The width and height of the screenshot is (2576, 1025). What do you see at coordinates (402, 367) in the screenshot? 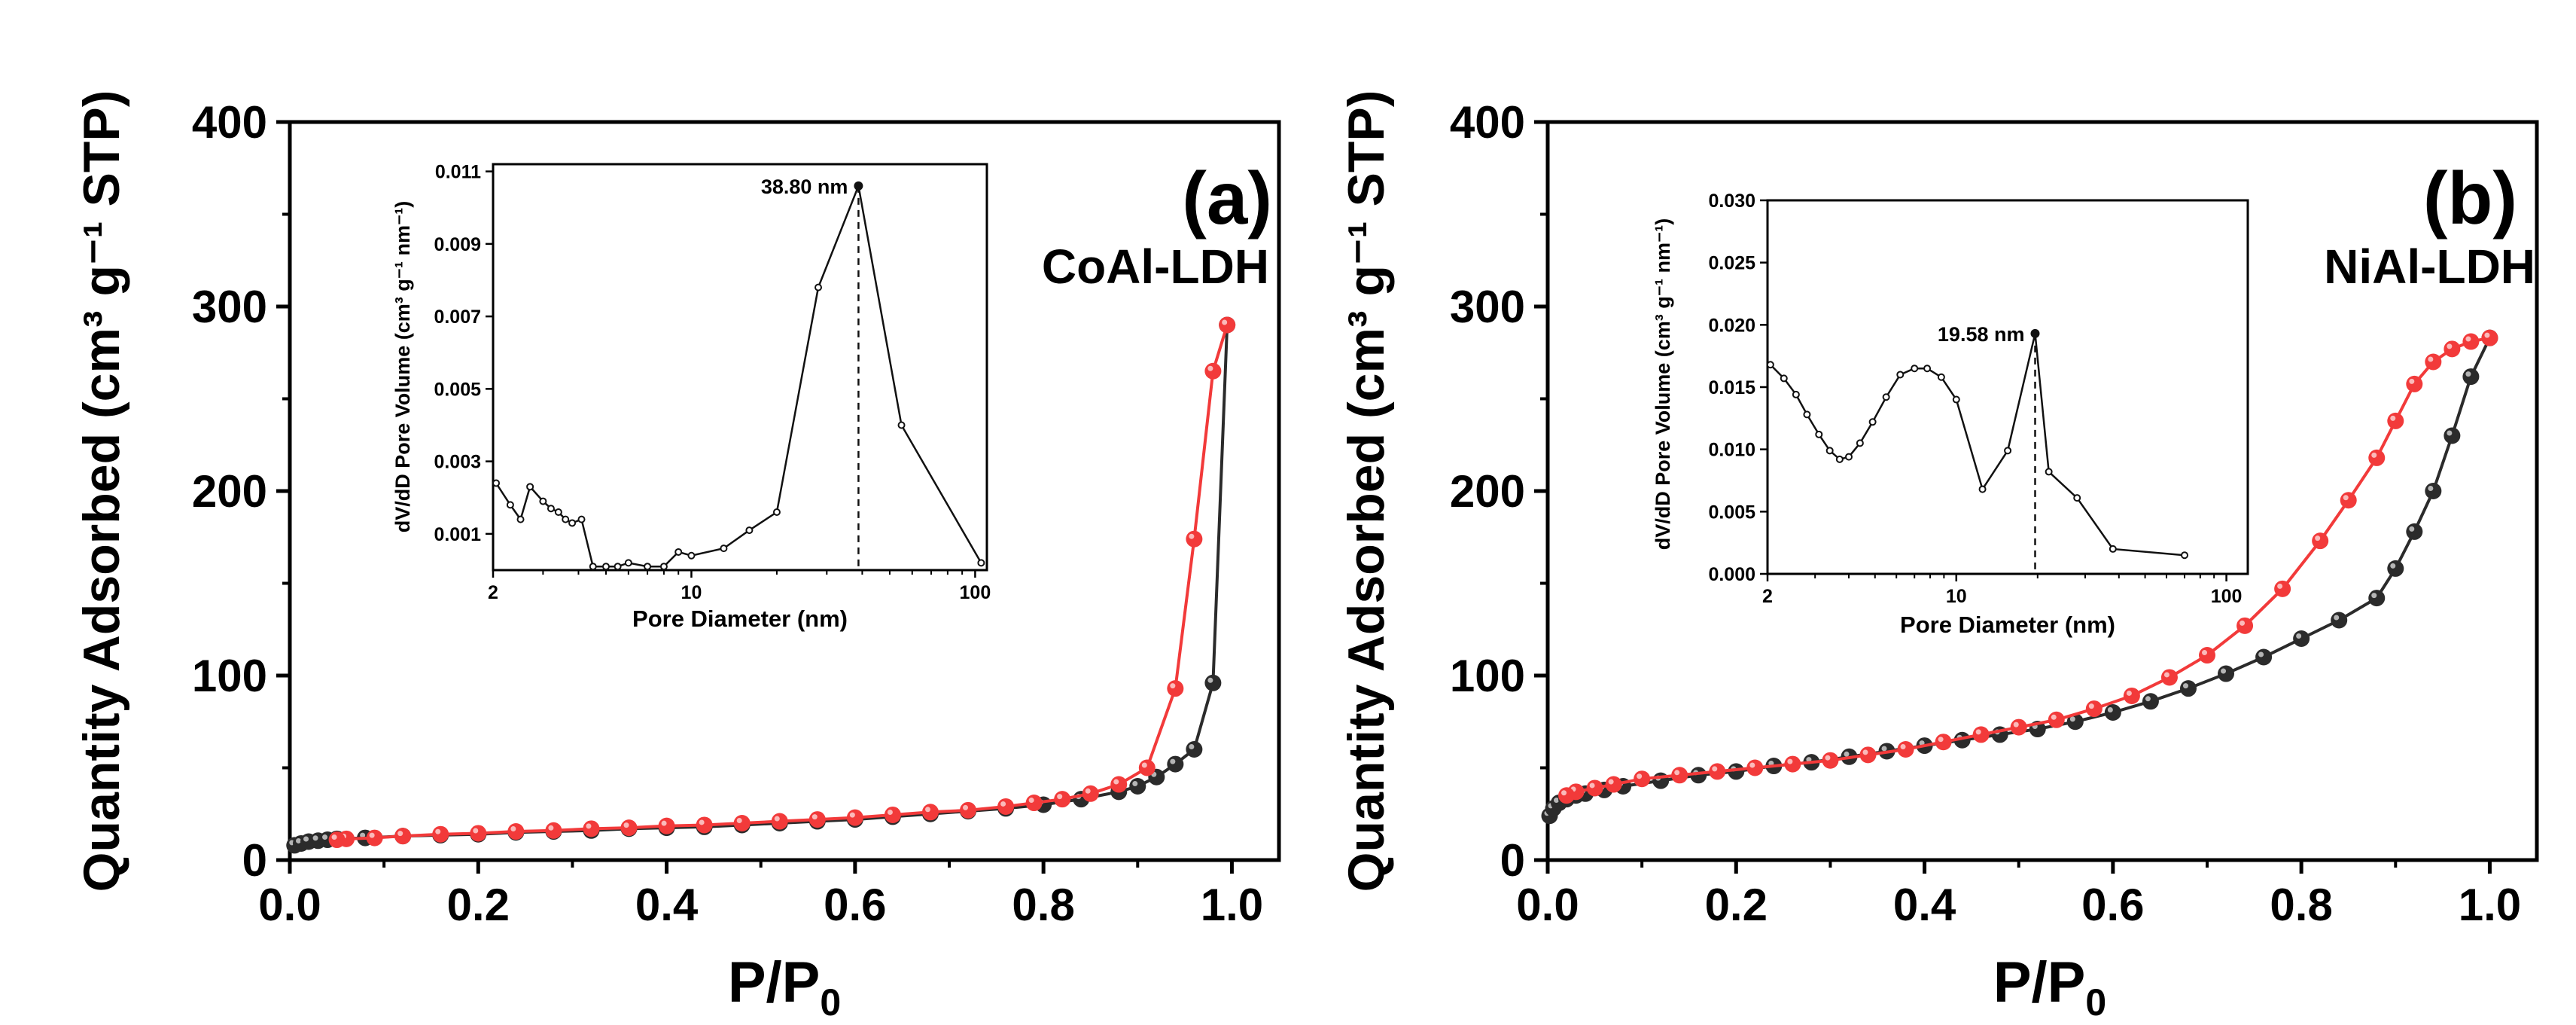
I see `inset-y-axis-title: dV/dD Pore Volume (cm³ g⁻¹ nm⁻¹)` at bounding box center [402, 367].